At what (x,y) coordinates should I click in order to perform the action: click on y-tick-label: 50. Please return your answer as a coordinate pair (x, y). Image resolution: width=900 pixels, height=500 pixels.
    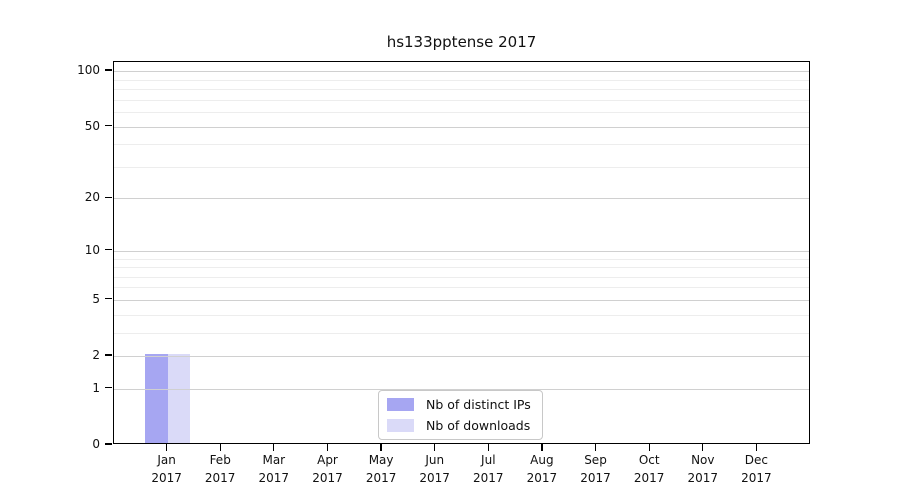
    Looking at the image, I should click on (92, 125).